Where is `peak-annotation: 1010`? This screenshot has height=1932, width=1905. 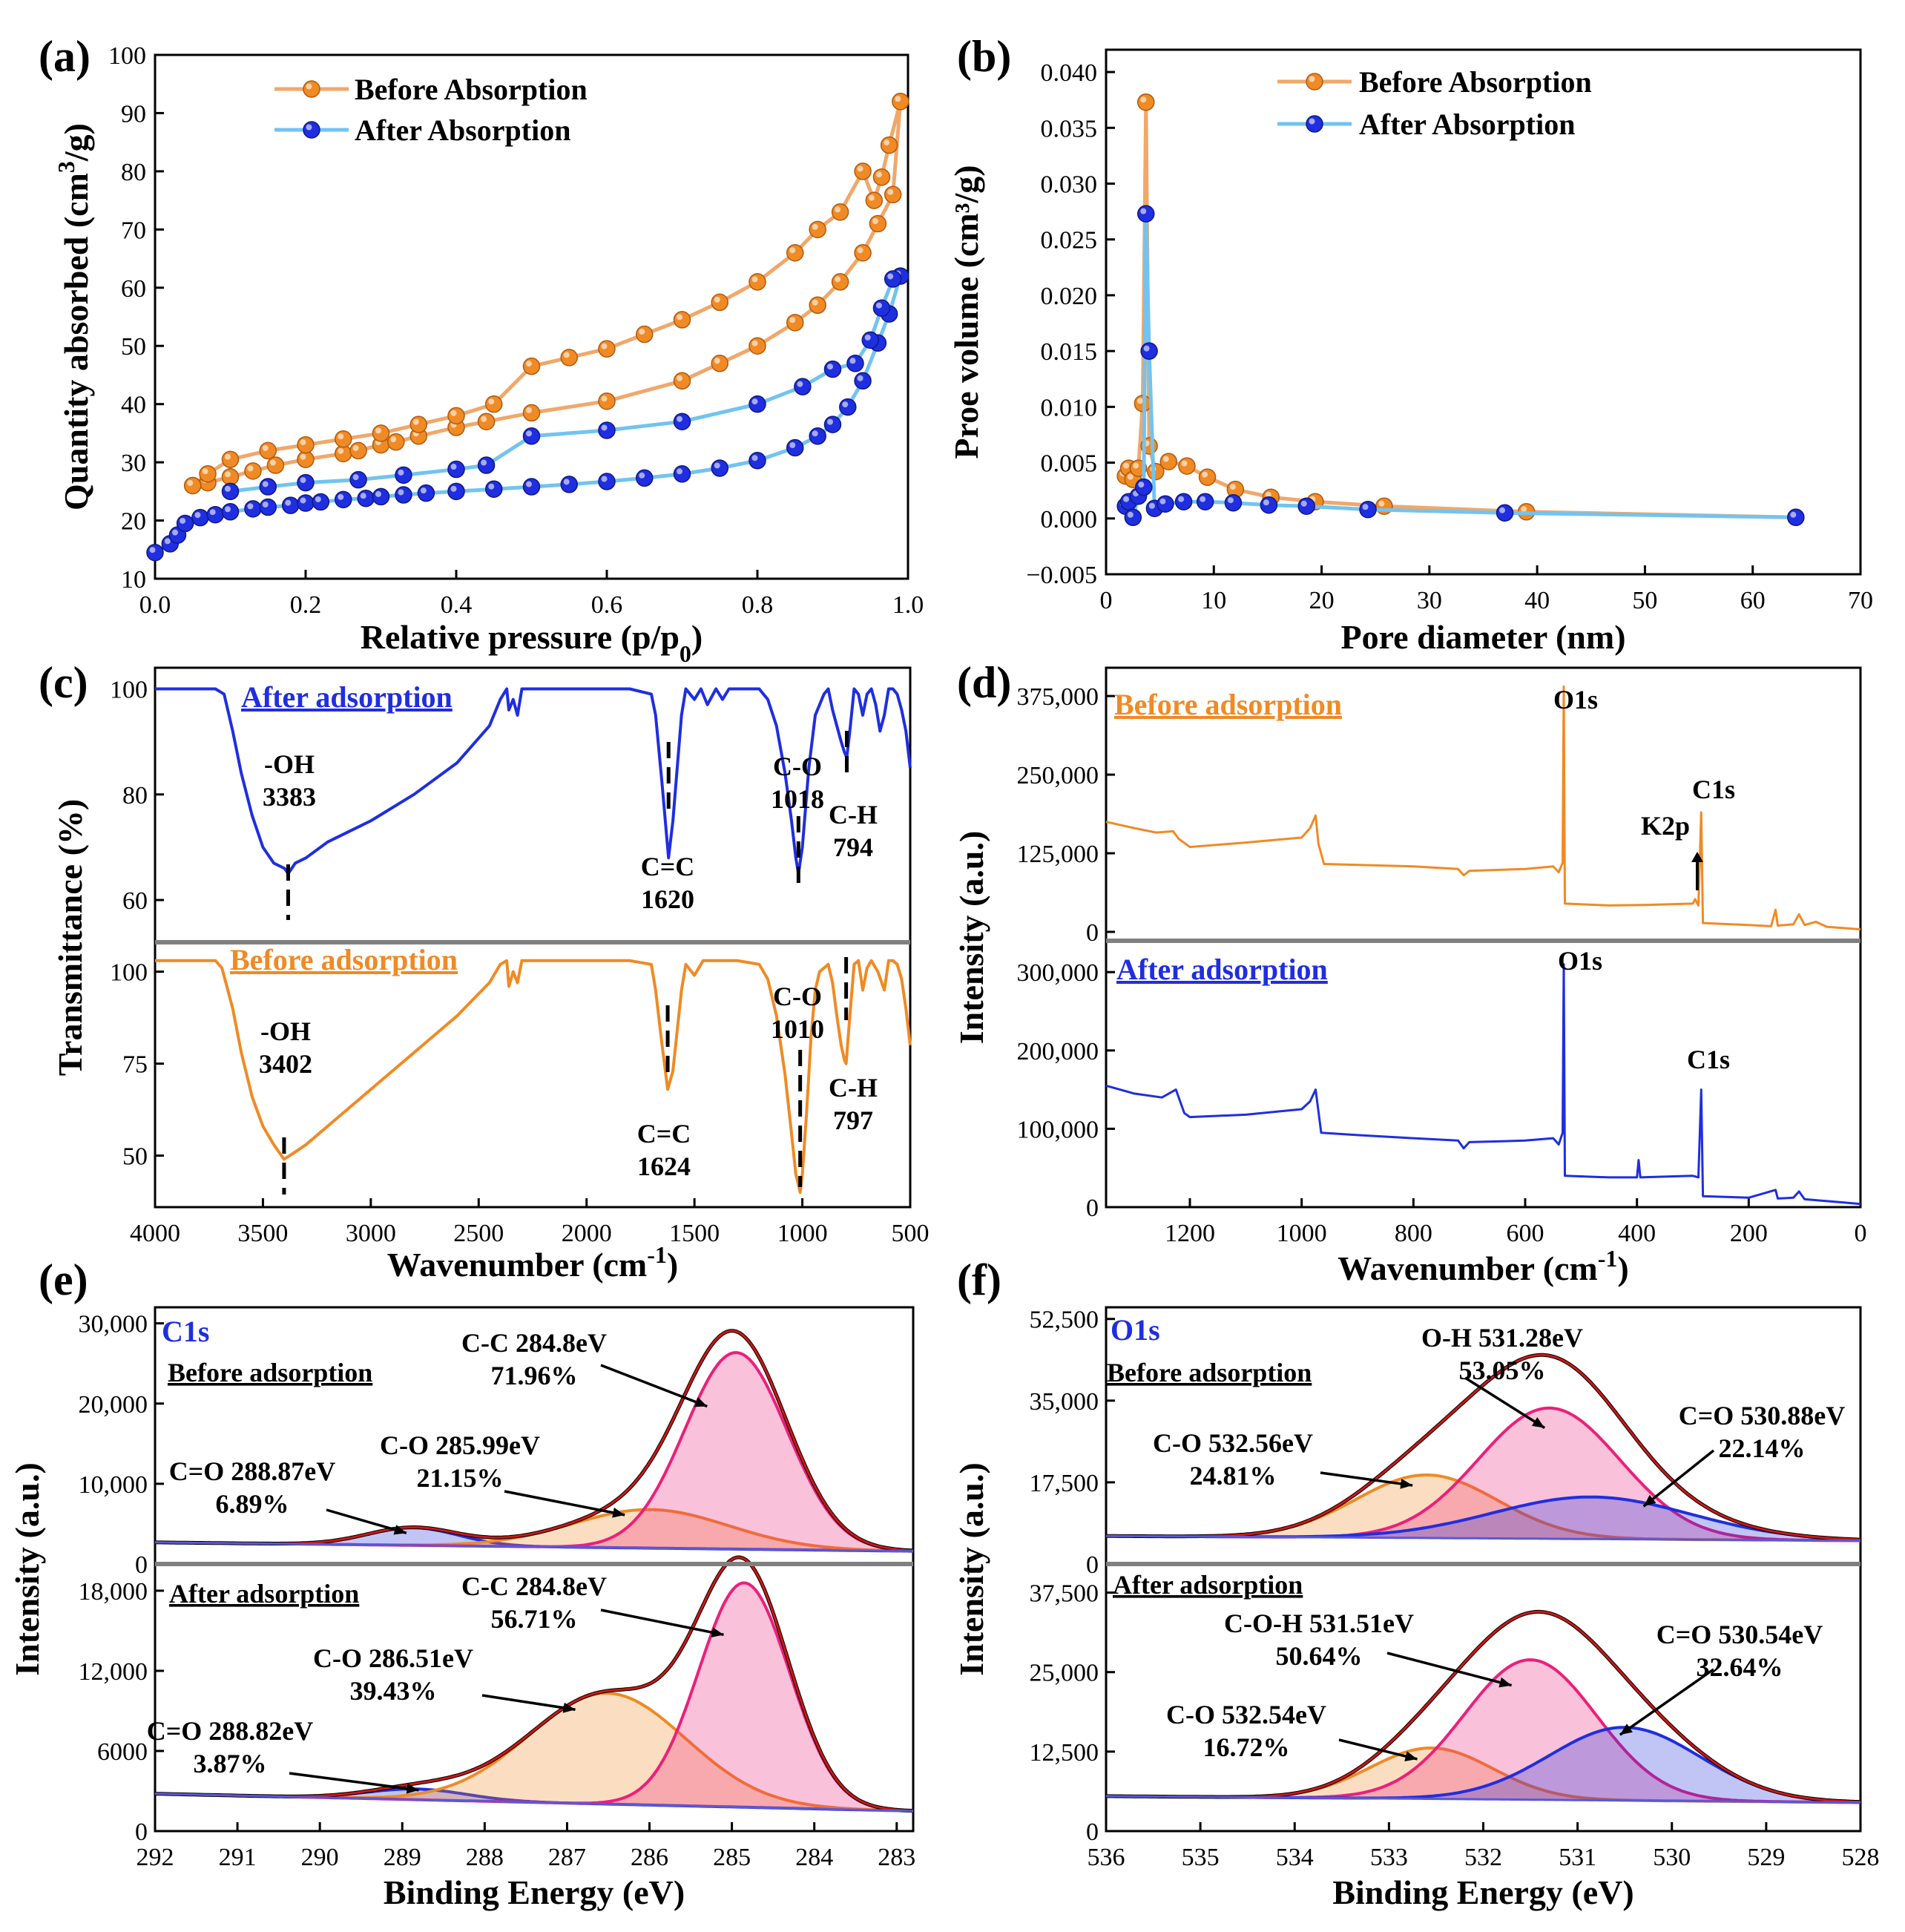
peak-annotation: 1010 is located at coordinates (797, 1029).